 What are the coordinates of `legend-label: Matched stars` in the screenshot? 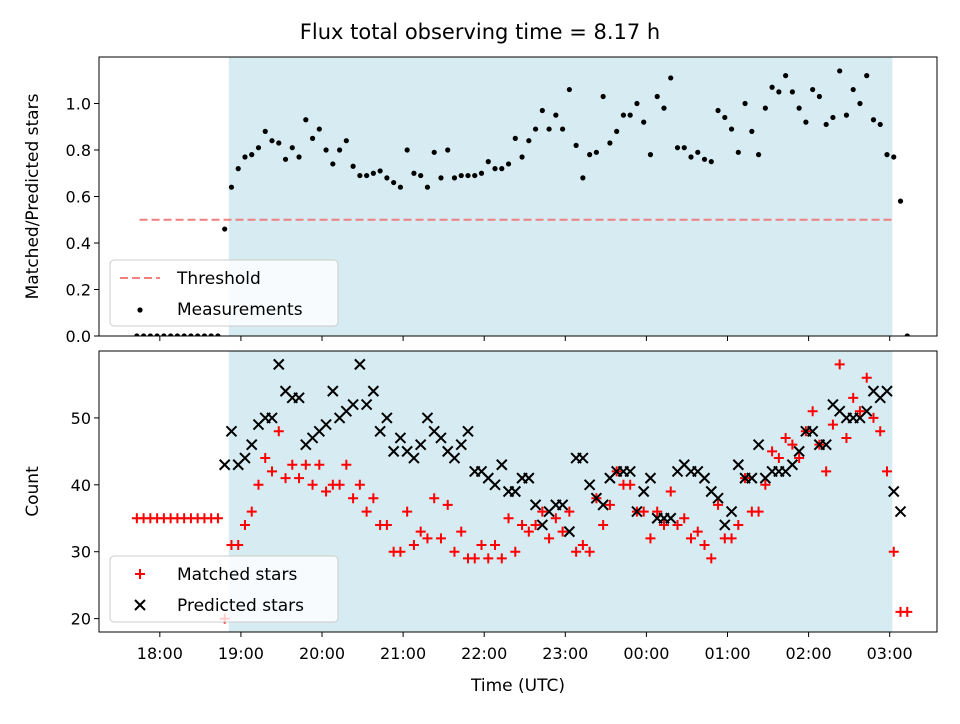 It's located at (237, 575).